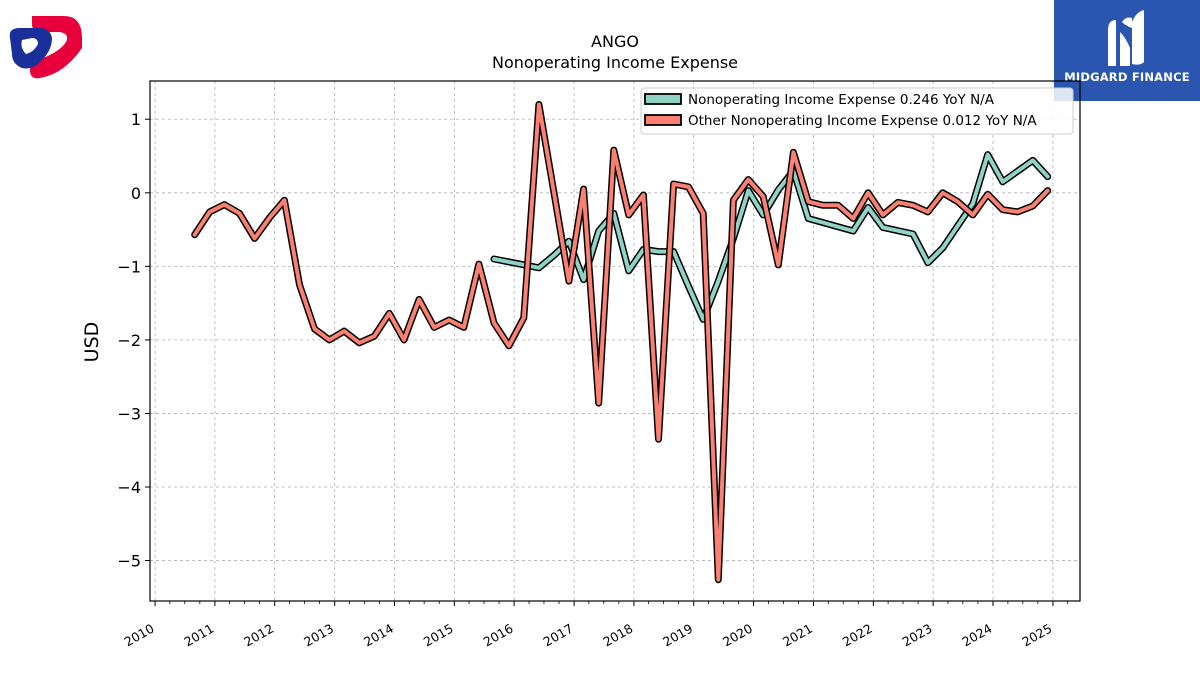  I want to click on x-tick-label: 2012, so click(258, 635).